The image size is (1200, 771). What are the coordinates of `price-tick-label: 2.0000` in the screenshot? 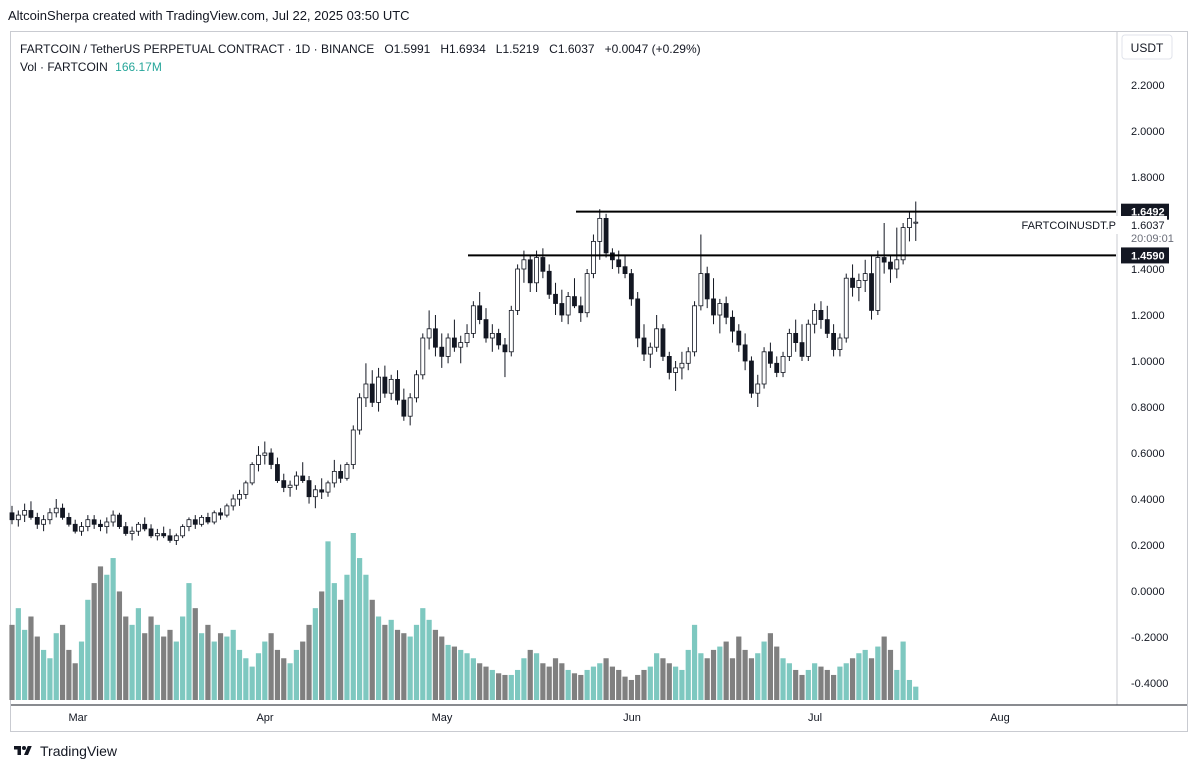 It's located at (1148, 132).